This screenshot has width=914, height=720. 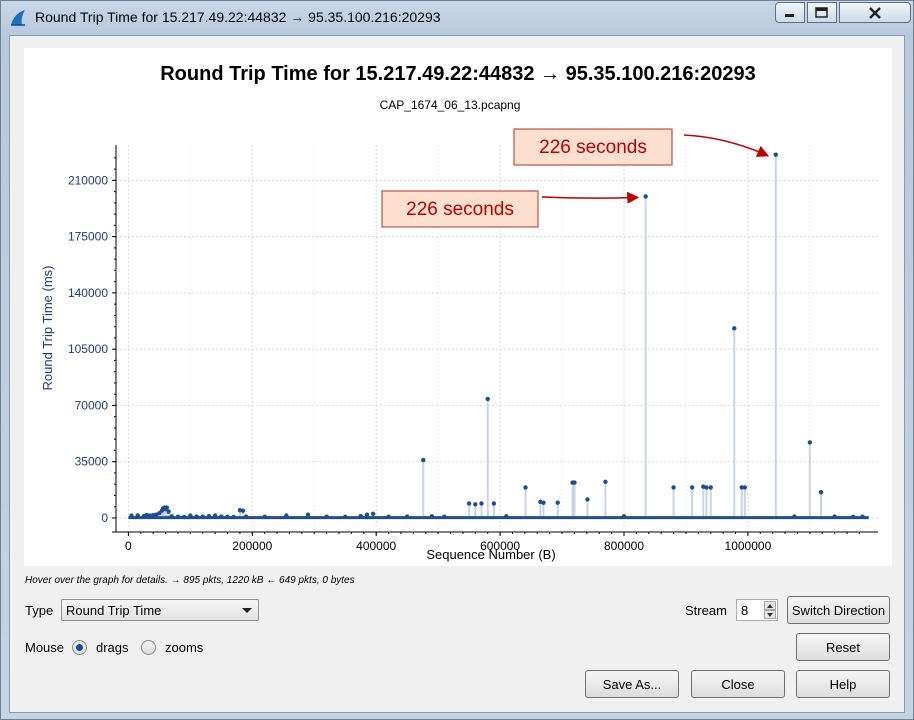 I want to click on zooms-radio, so click(x=148, y=647).